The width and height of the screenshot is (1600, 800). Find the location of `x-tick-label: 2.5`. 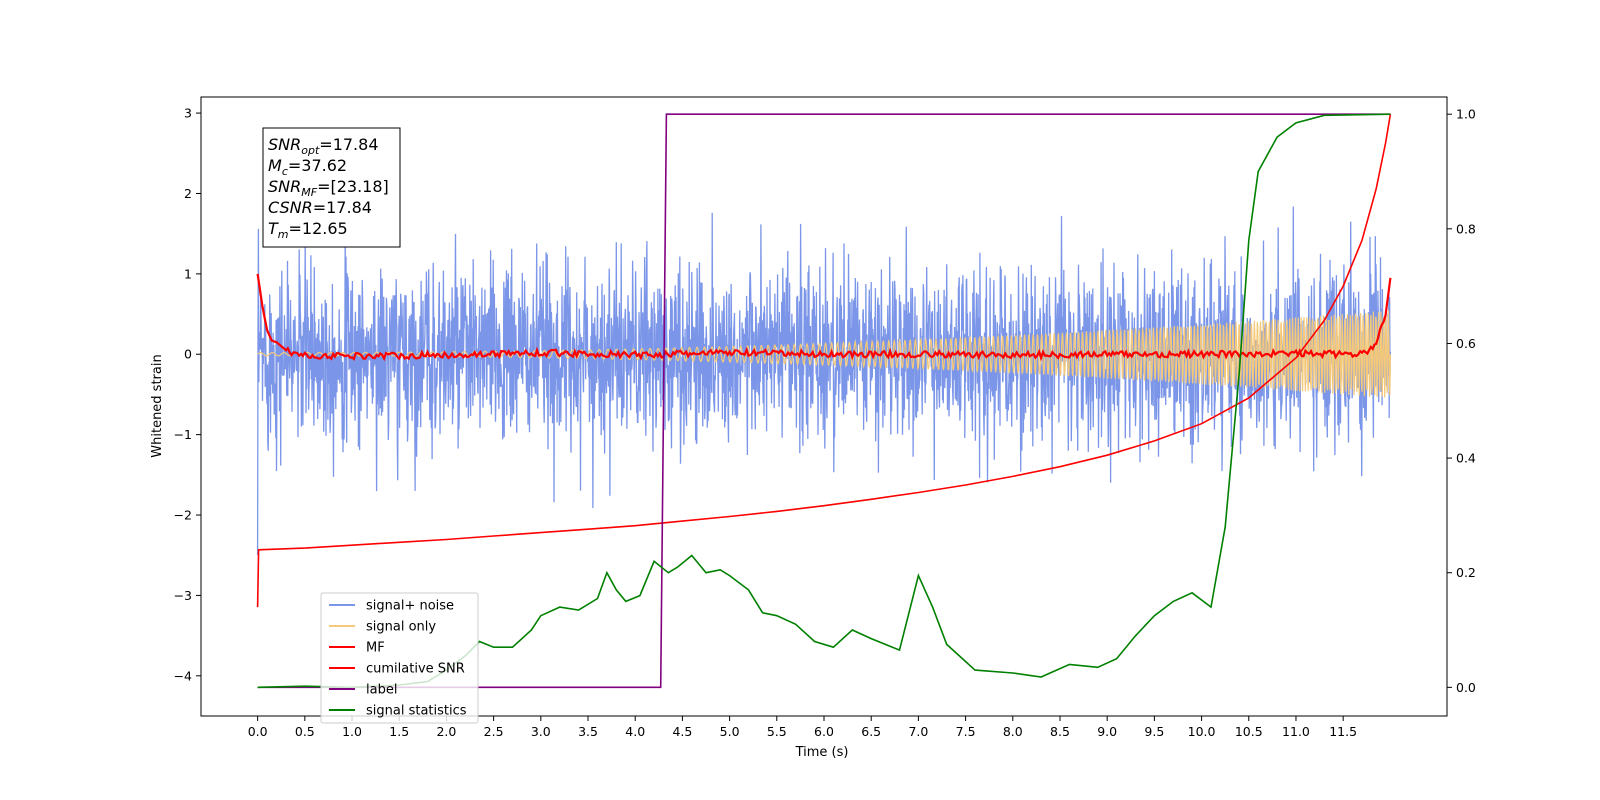

x-tick-label: 2.5 is located at coordinates (494, 731).